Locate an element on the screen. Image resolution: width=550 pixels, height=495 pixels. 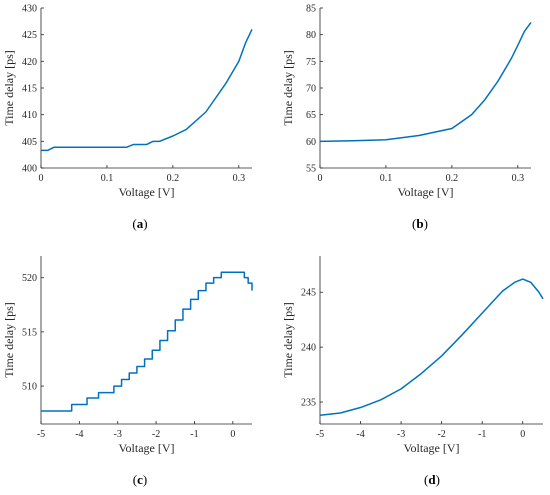
panel-caption: (b) is located at coordinates (420, 223).